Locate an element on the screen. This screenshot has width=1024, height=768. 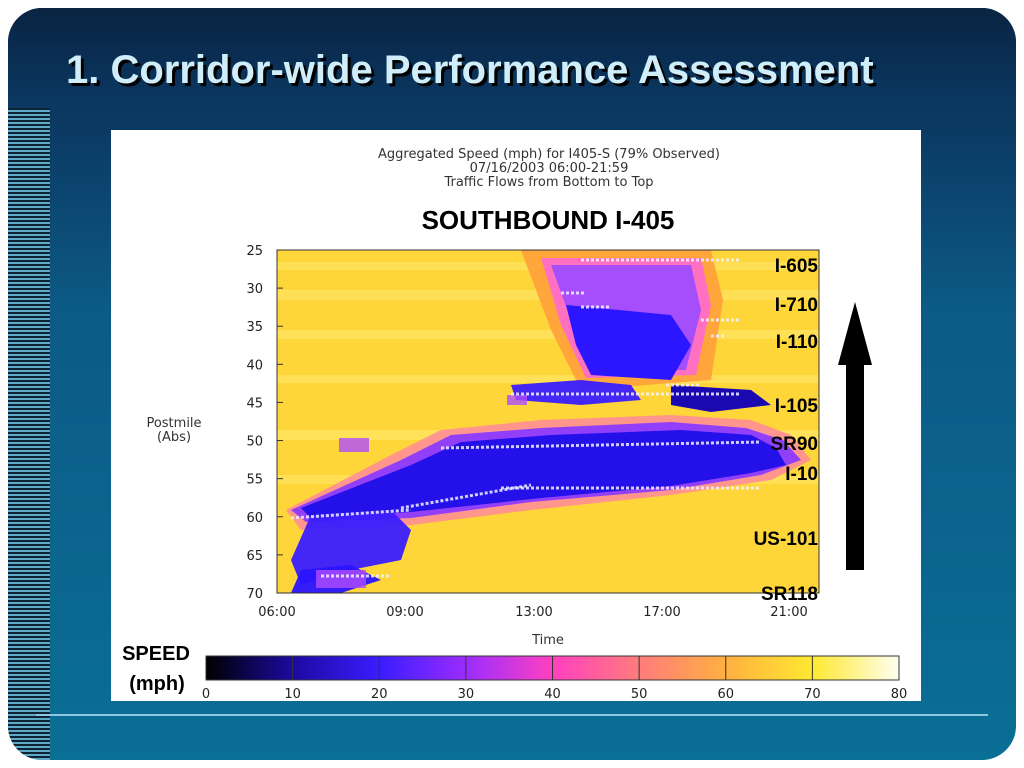
colorbar-tick-label: 40 is located at coordinates (552, 694).